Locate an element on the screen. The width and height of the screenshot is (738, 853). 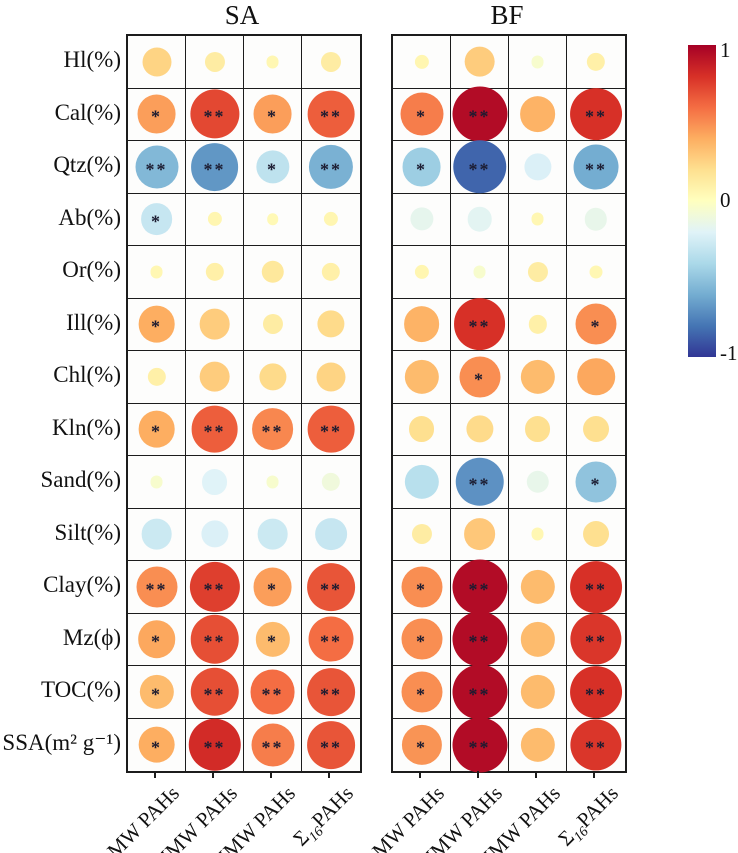
row-label: Hl(%) is located at coordinates (92, 60).